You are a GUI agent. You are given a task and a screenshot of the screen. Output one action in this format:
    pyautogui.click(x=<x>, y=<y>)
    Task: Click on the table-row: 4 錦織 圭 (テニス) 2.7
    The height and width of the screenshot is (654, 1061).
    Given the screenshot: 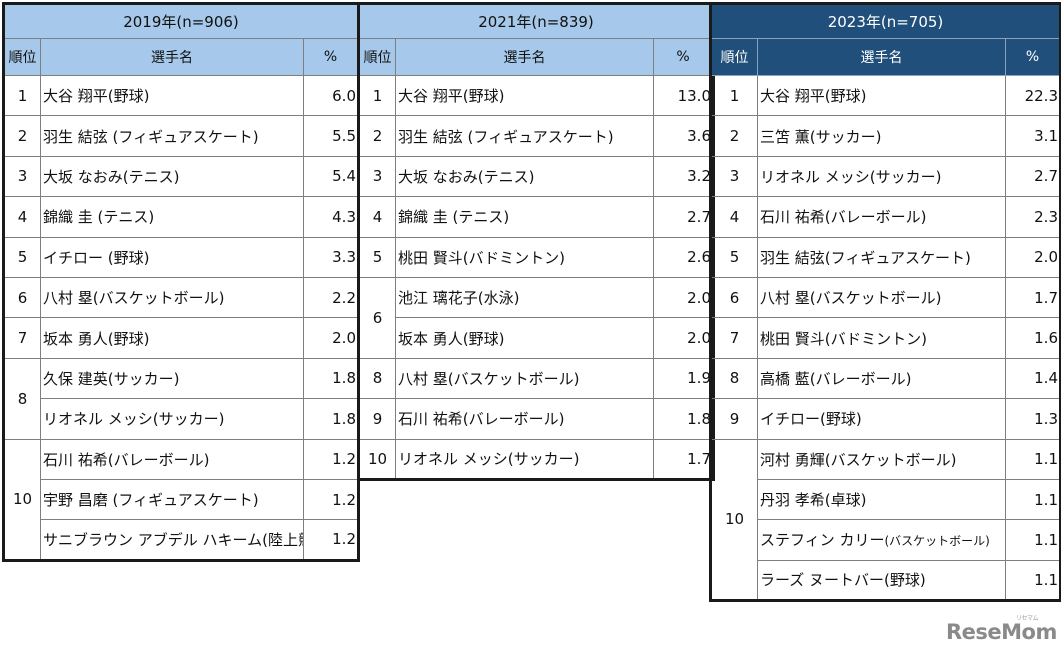 What is the action you would take?
    pyautogui.click(x=536, y=217)
    